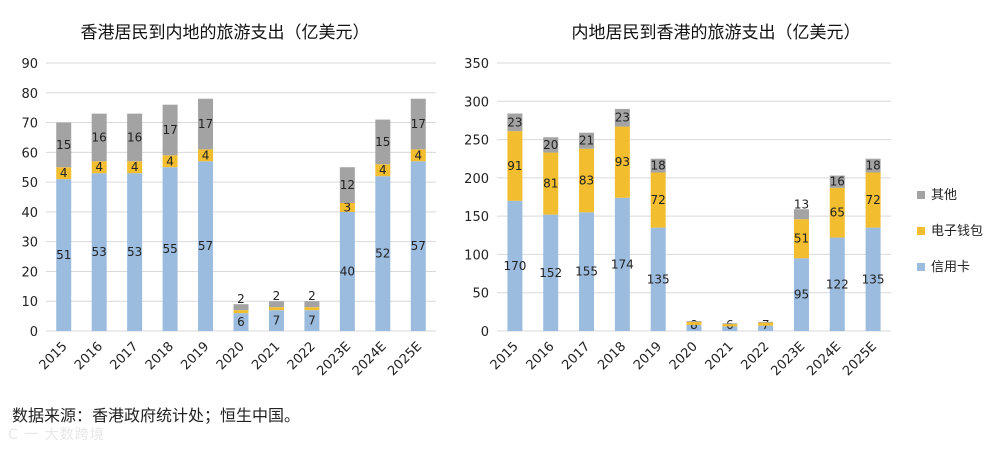 The height and width of the screenshot is (449, 1000). What do you see at coordinates (476, 141) in the screenshot?
I see `chart-2-y-tick: 250` at bounding box center [476, 141].